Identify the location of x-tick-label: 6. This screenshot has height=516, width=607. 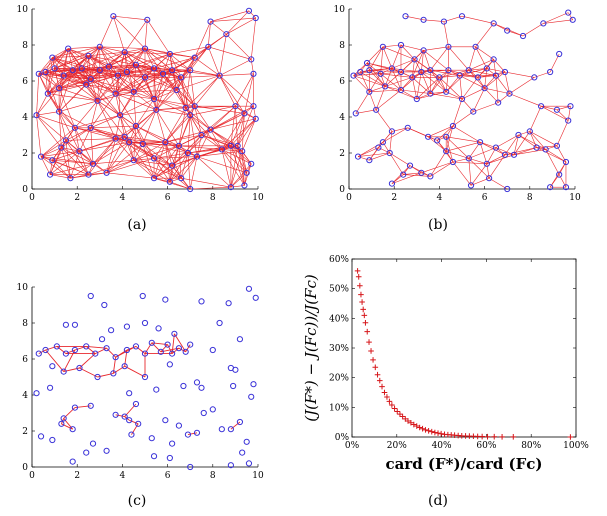
(168, 476).